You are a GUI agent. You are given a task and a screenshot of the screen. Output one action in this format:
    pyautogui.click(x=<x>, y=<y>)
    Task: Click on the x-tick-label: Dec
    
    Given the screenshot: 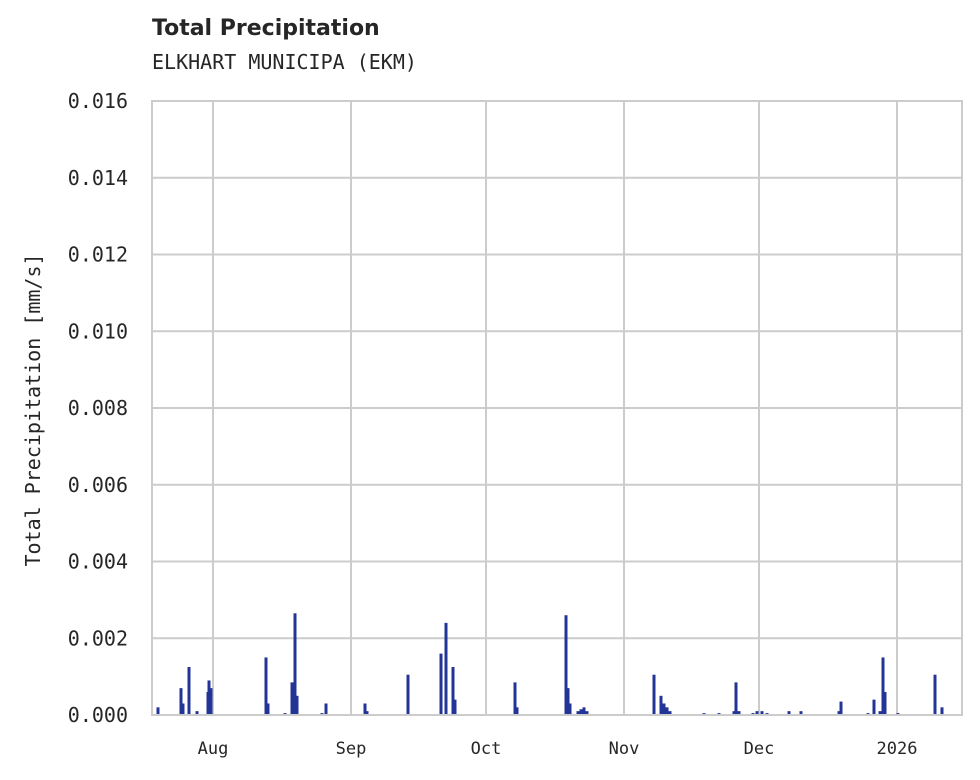 What is the action you would take?
    pyautogui.click(x=759, y=749)
    